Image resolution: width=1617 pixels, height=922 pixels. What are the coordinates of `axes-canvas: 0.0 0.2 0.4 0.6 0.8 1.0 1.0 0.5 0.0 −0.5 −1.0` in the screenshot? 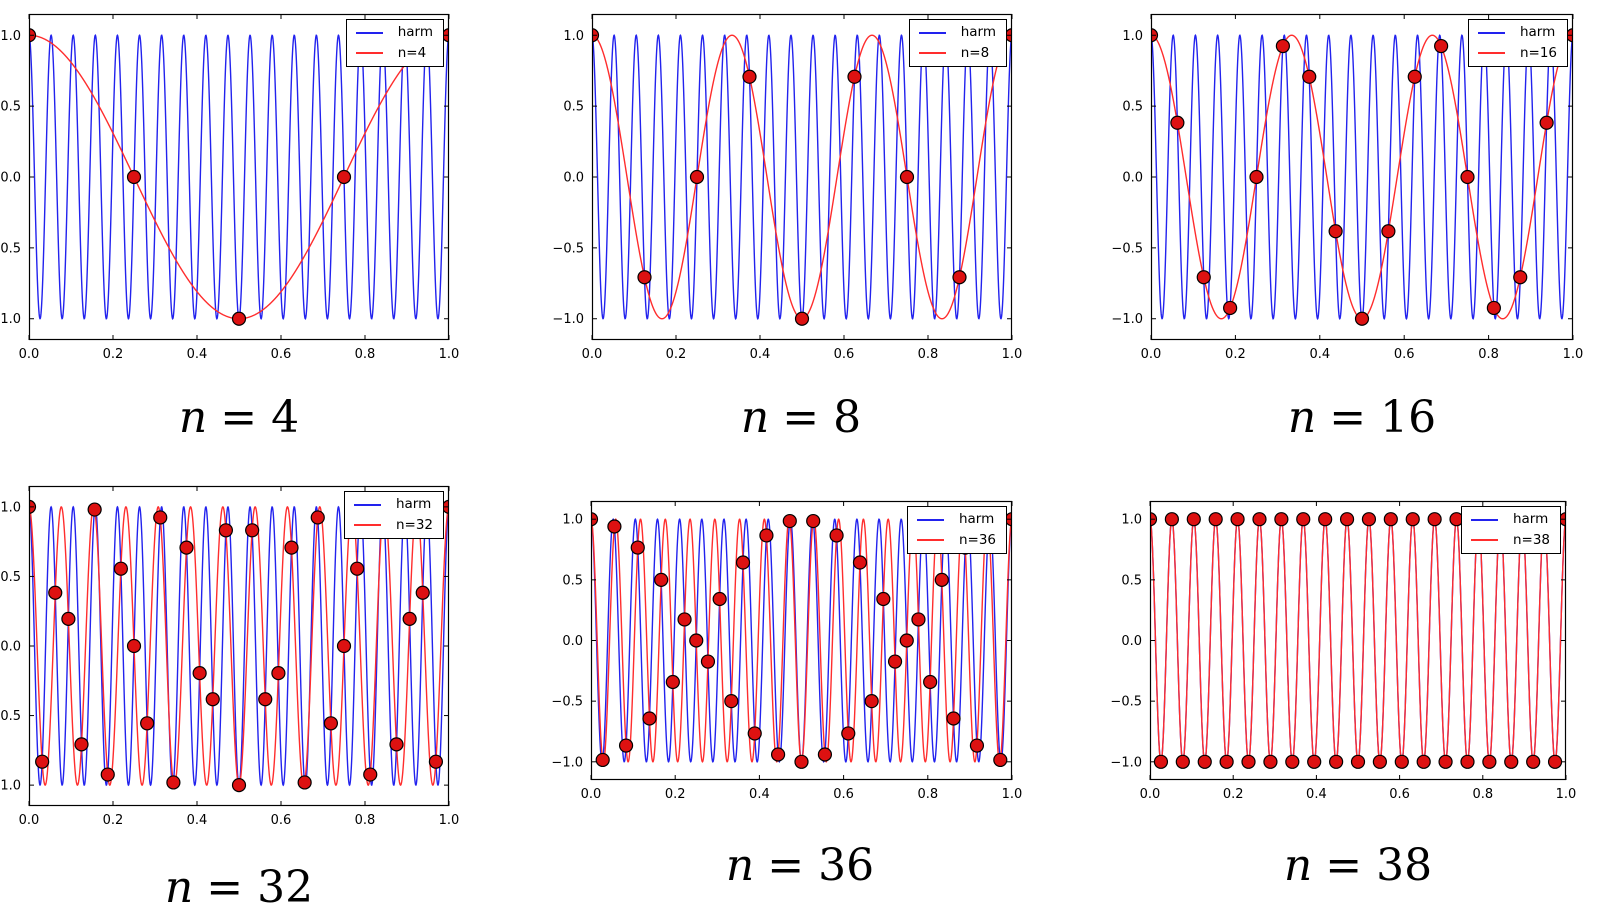 It's located at (229, 187).